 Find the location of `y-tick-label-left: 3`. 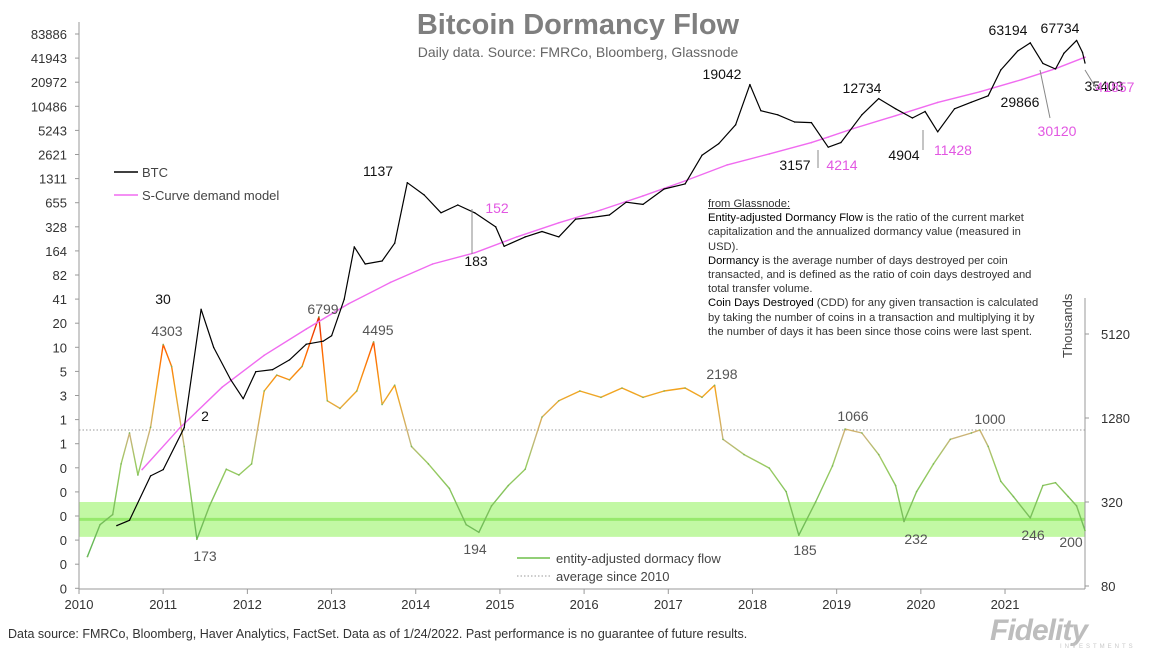

y-tick-label-left: 3 is located at coordinates (63, 396).